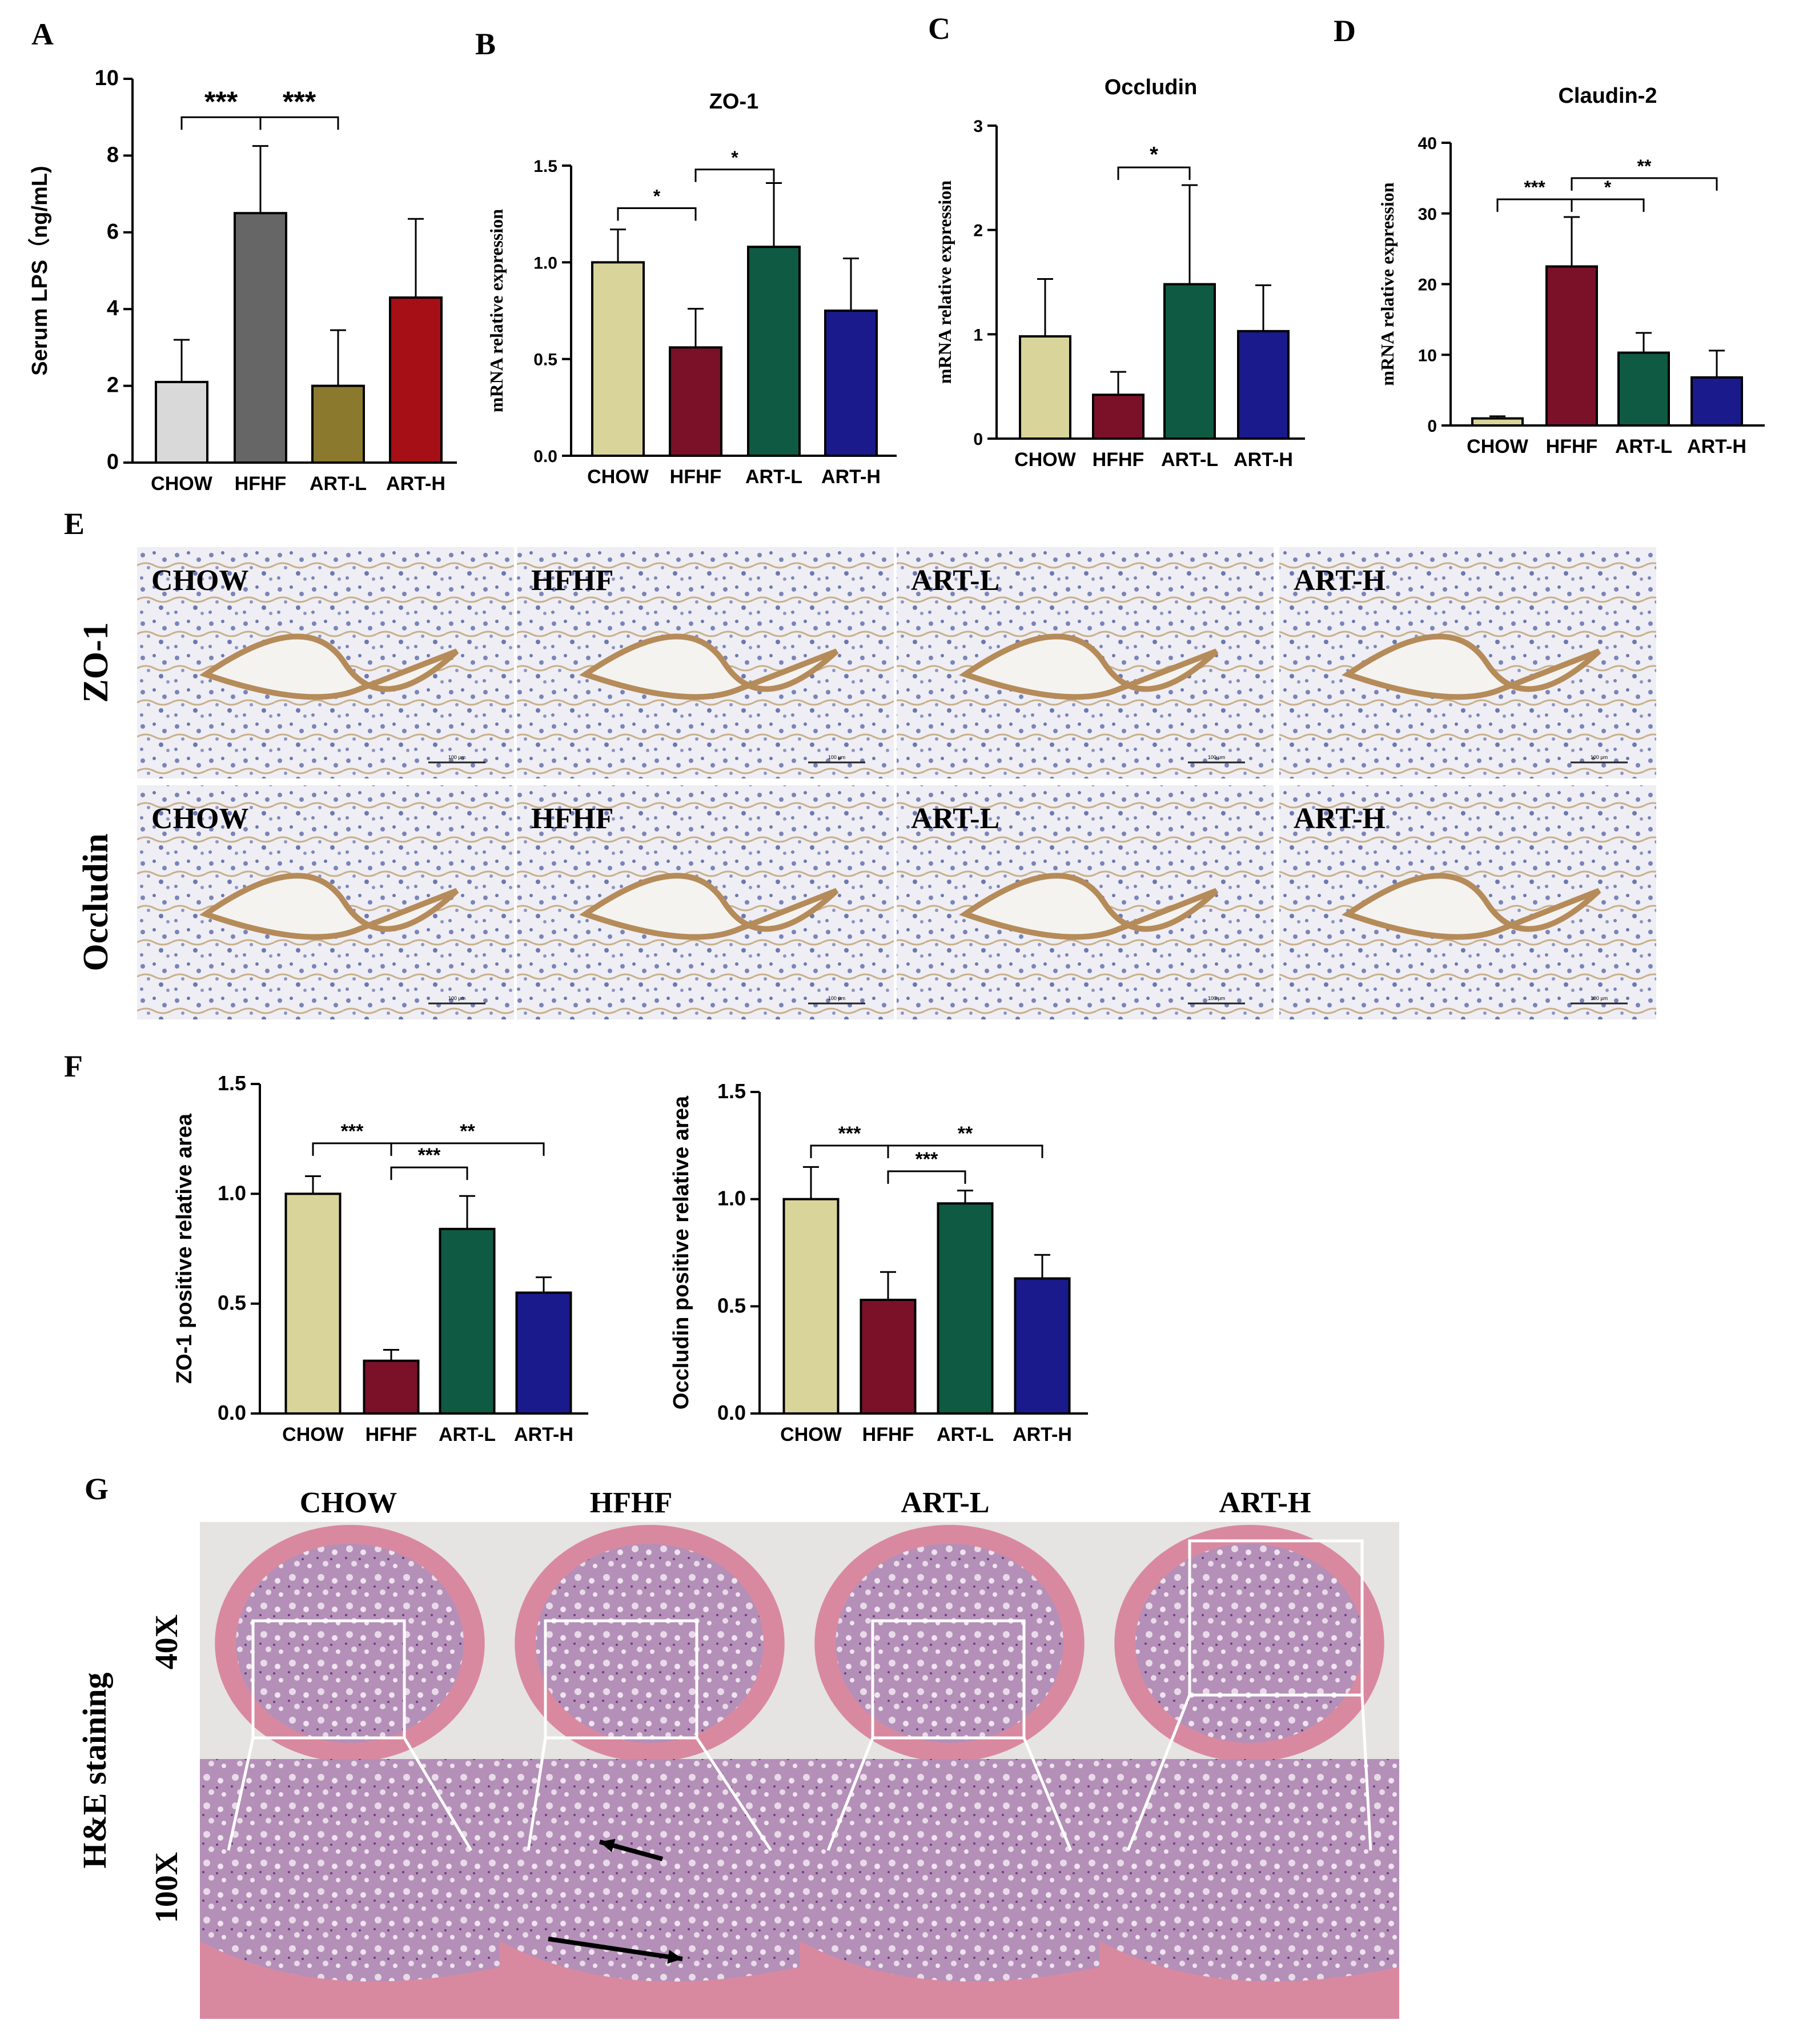 The height and width of the screenshot is (2044, 1795). Describe the element at coordinates (200, 818) in the screenshot. I see `image-label-occludin: CHOW` at that location.